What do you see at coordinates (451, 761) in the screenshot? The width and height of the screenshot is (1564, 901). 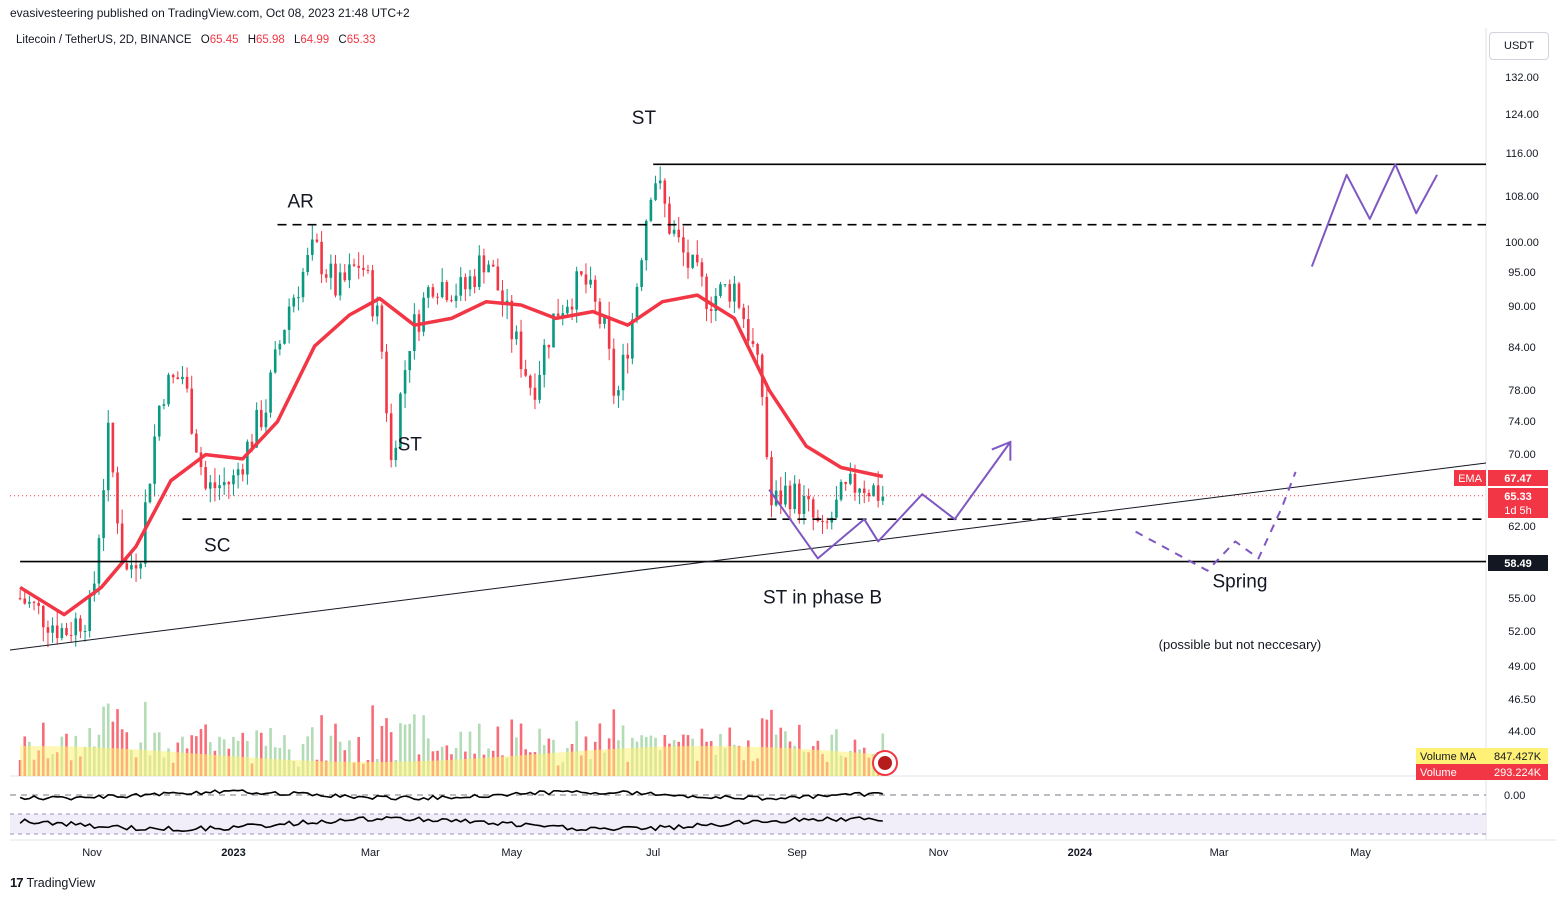 I see `volume-ma-area` at bounding box center [451, 761].